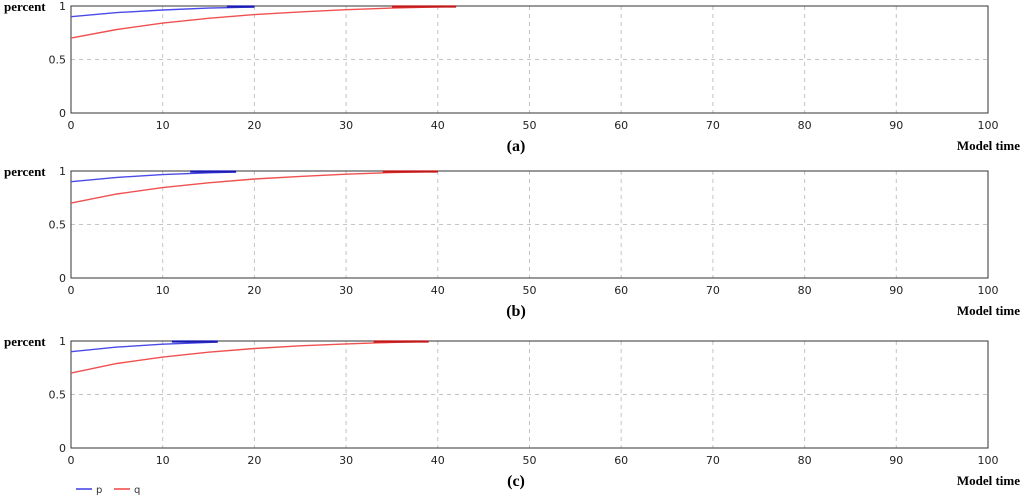 This screenshot has width=1024, height=499. What do you see at coordinates (516, 311) in the screenshot?
I see `panel-label: (b)` at bounding box center [516, 311].